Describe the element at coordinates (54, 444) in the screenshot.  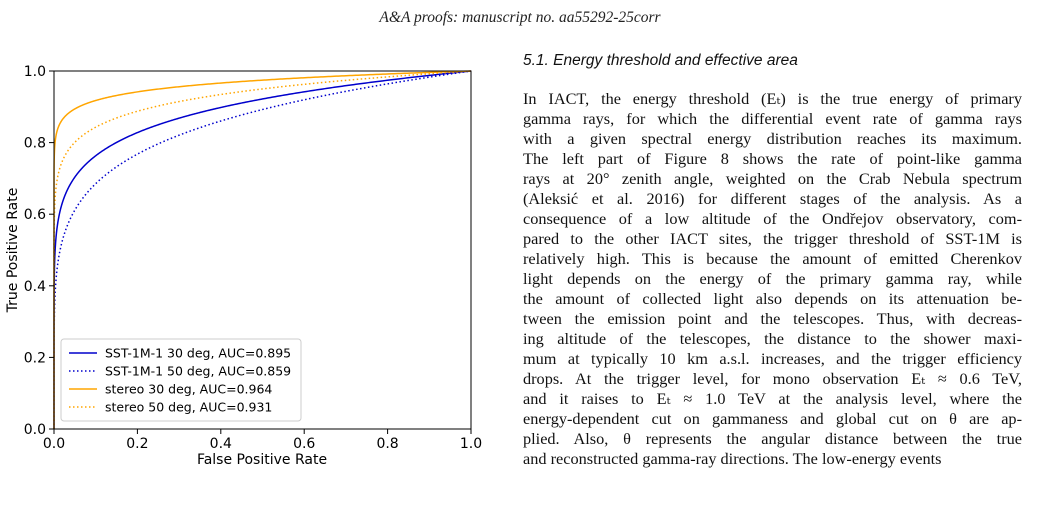
I see `x-tick-label: 0.0` at that location.